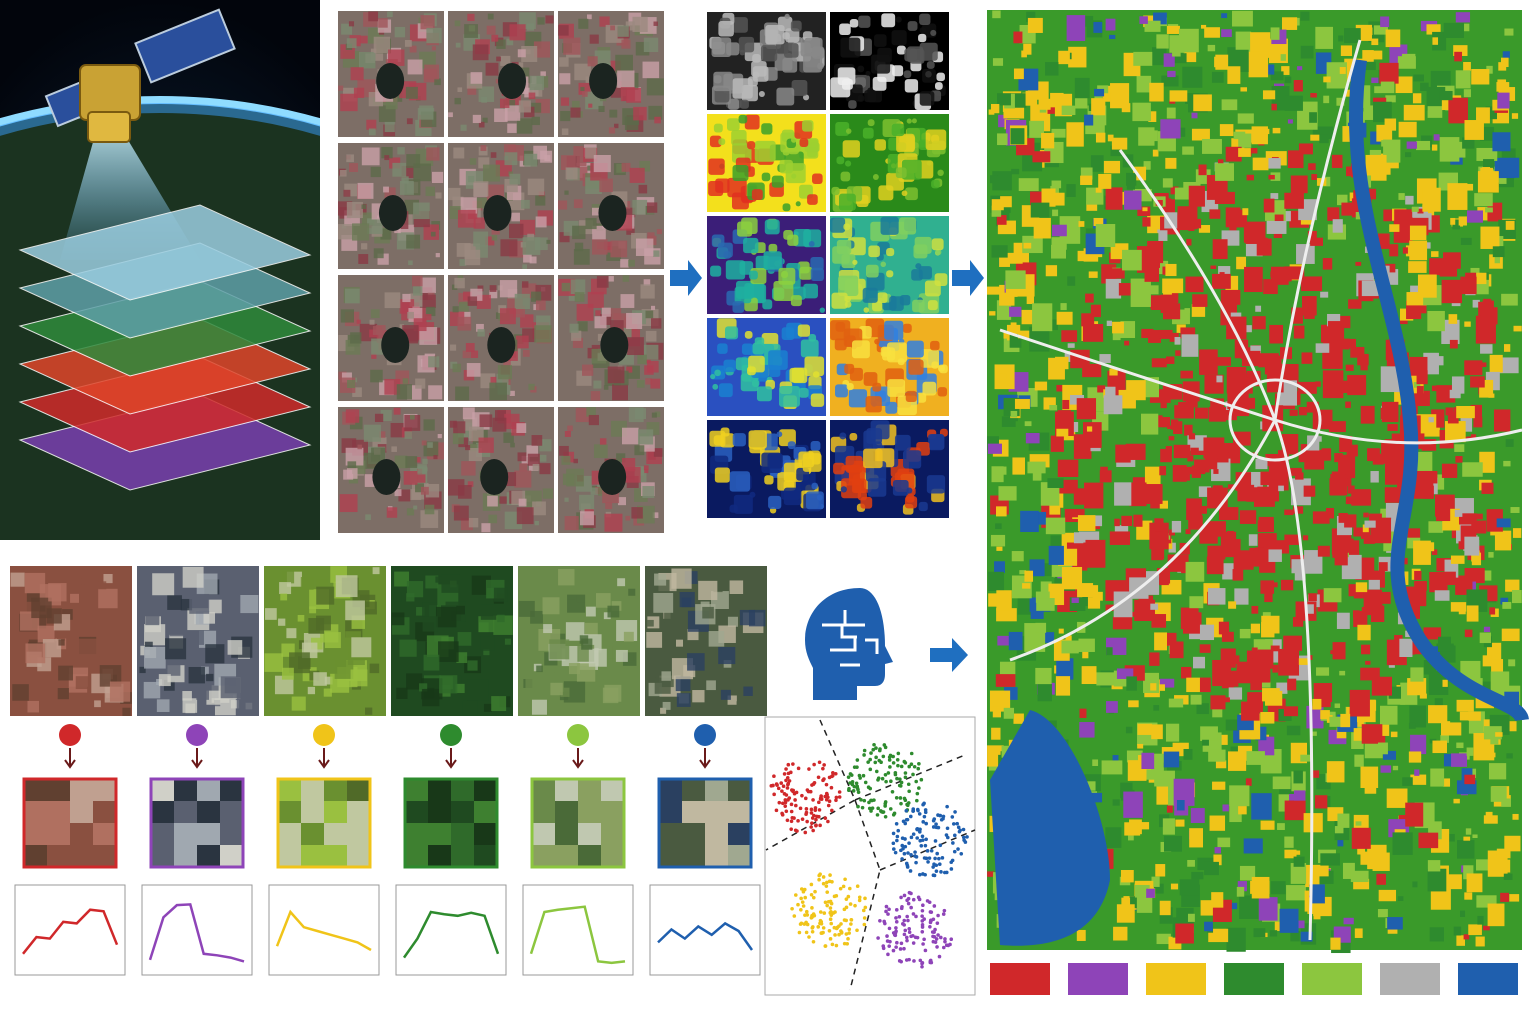  Describe the element at coordinates (165, 347) in the screenshot. I see `spectral-layers` at that location.